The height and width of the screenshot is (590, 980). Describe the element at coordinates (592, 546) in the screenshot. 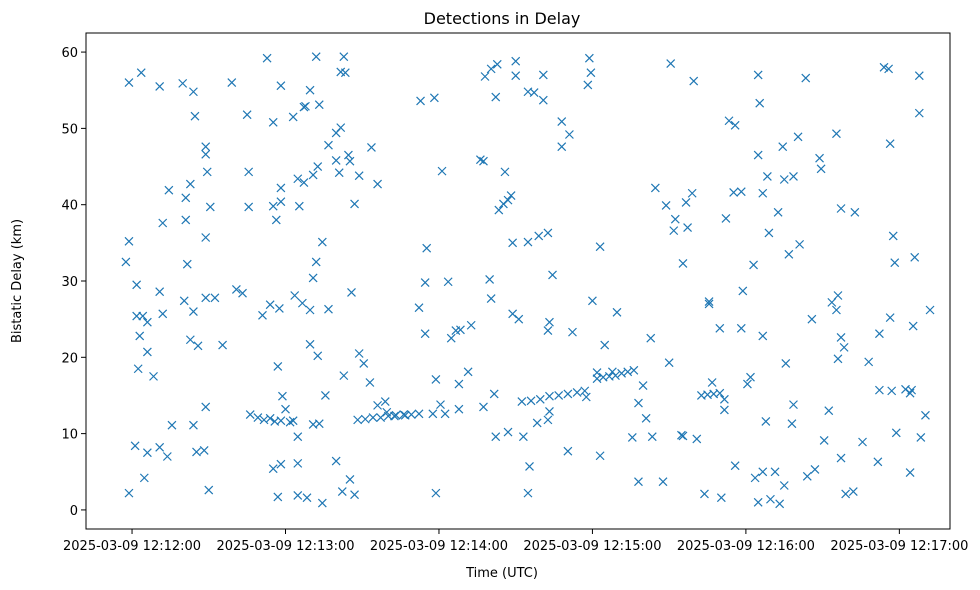

I see `x-tick-label: 2025-03-09 12:15:00` at that location.